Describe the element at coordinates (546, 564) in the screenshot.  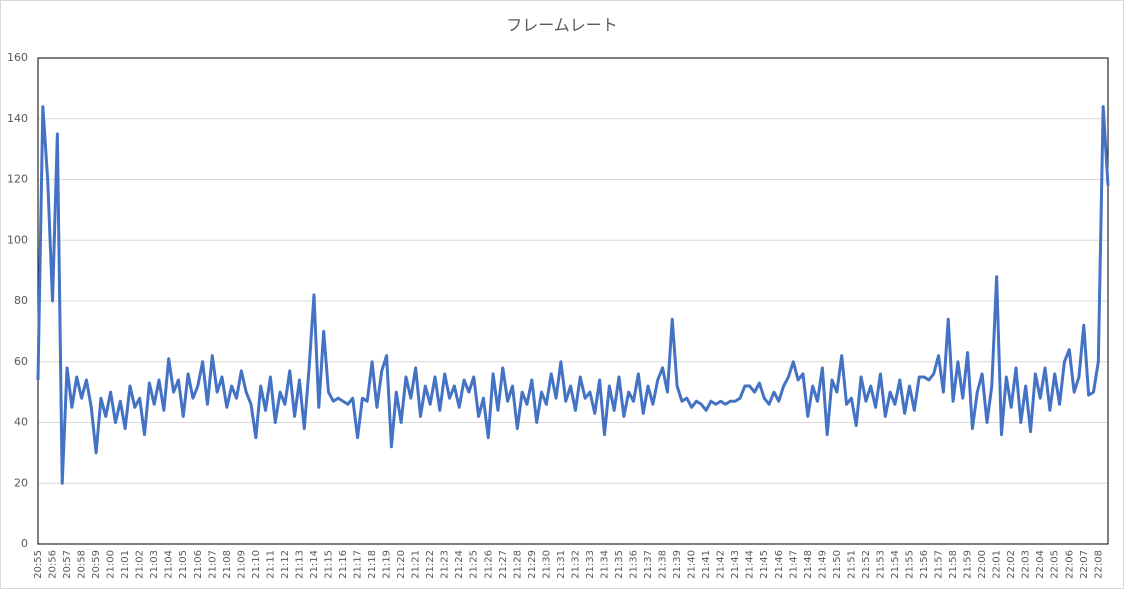
I see `x-tick-label: 21:30` at that location.